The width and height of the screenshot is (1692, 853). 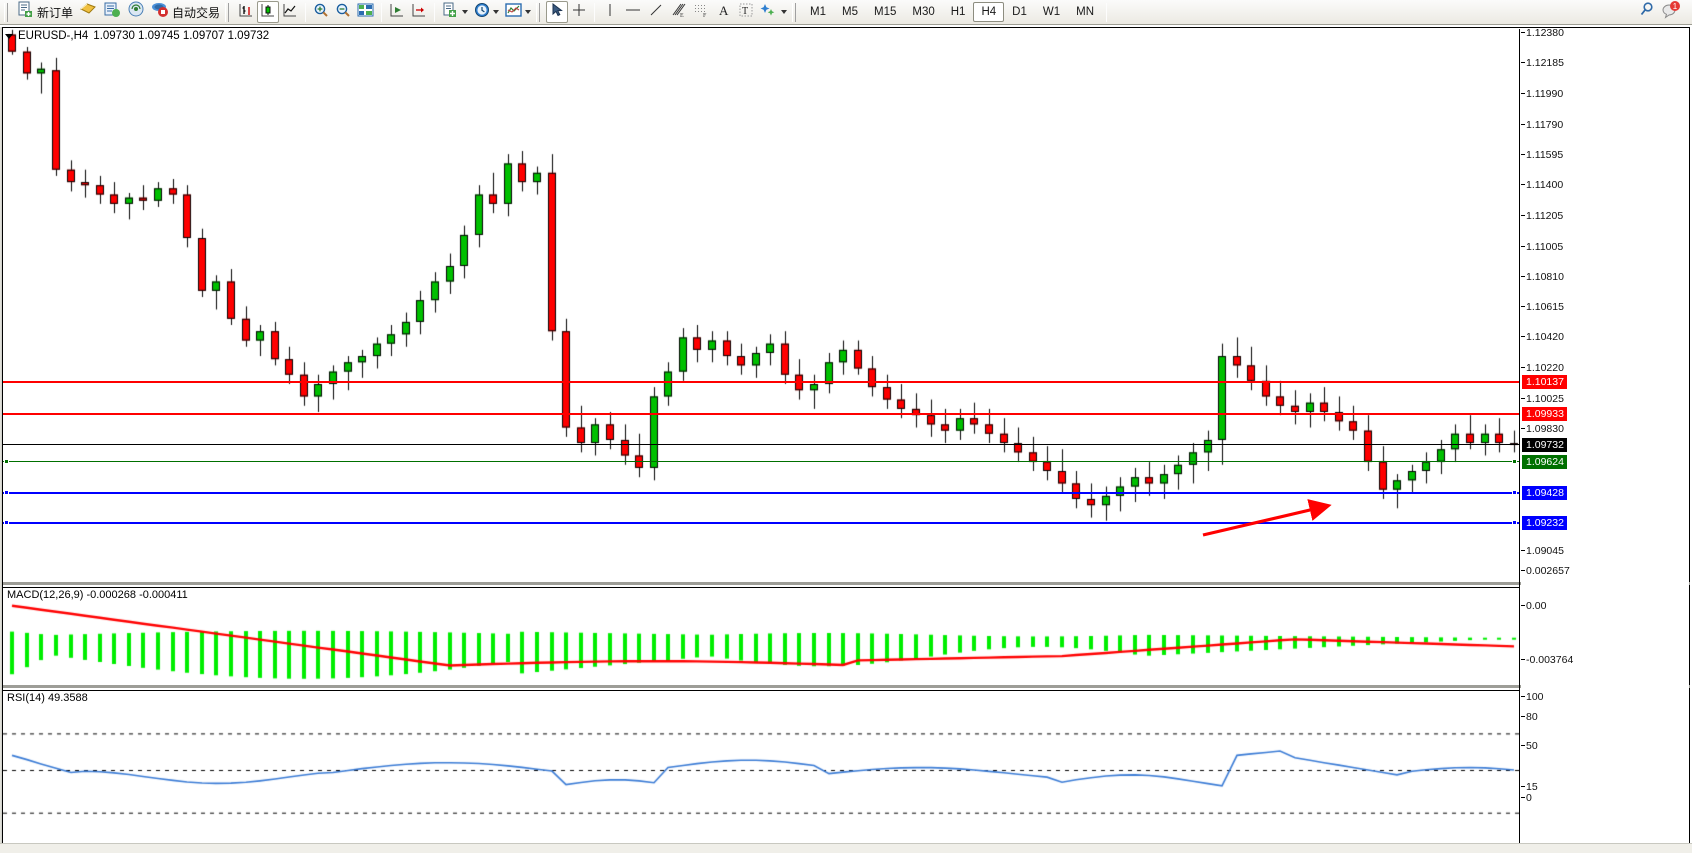 What do you see at coordinates (25, 12) in the screenshot?
I see `new-order-icon` at bounding box center [25, 12].